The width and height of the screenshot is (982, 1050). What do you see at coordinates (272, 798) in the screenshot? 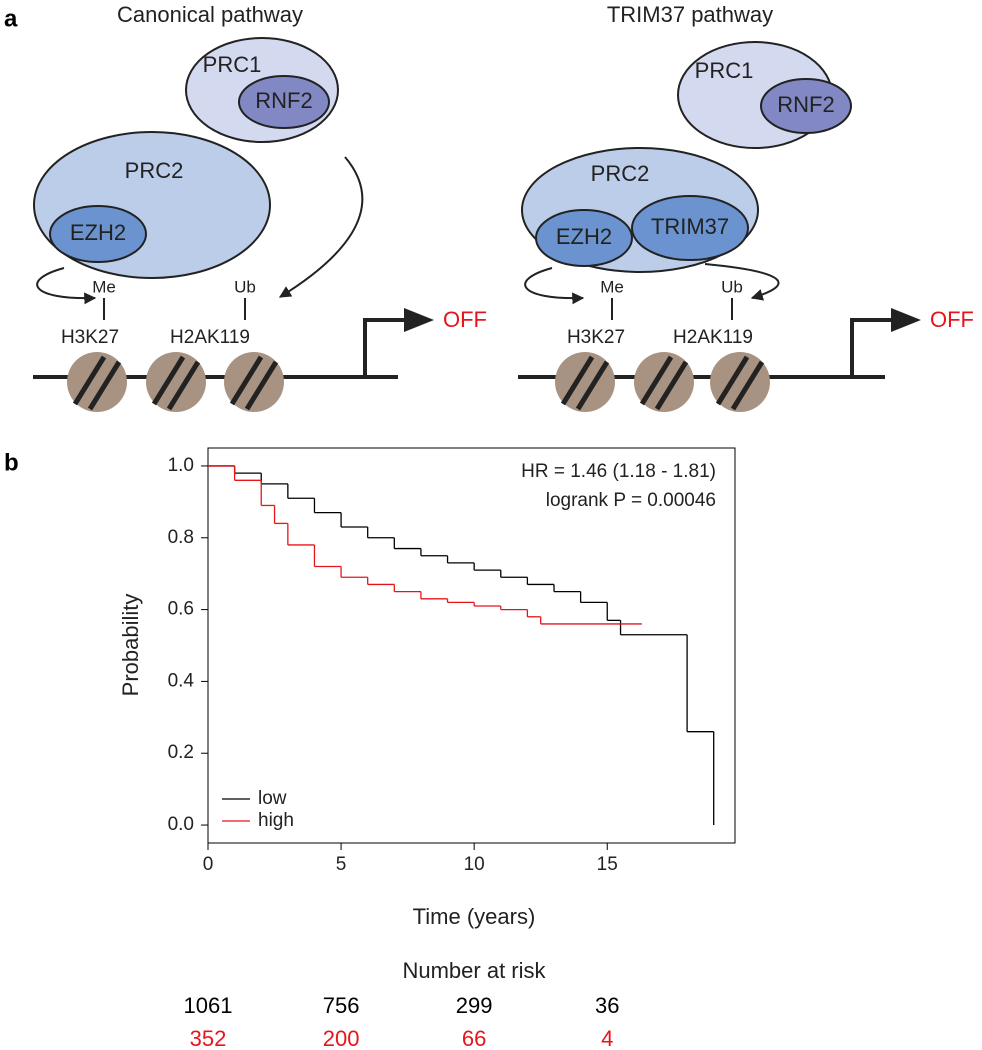
I see `legend-label: low` at bounding box center [272, 798].